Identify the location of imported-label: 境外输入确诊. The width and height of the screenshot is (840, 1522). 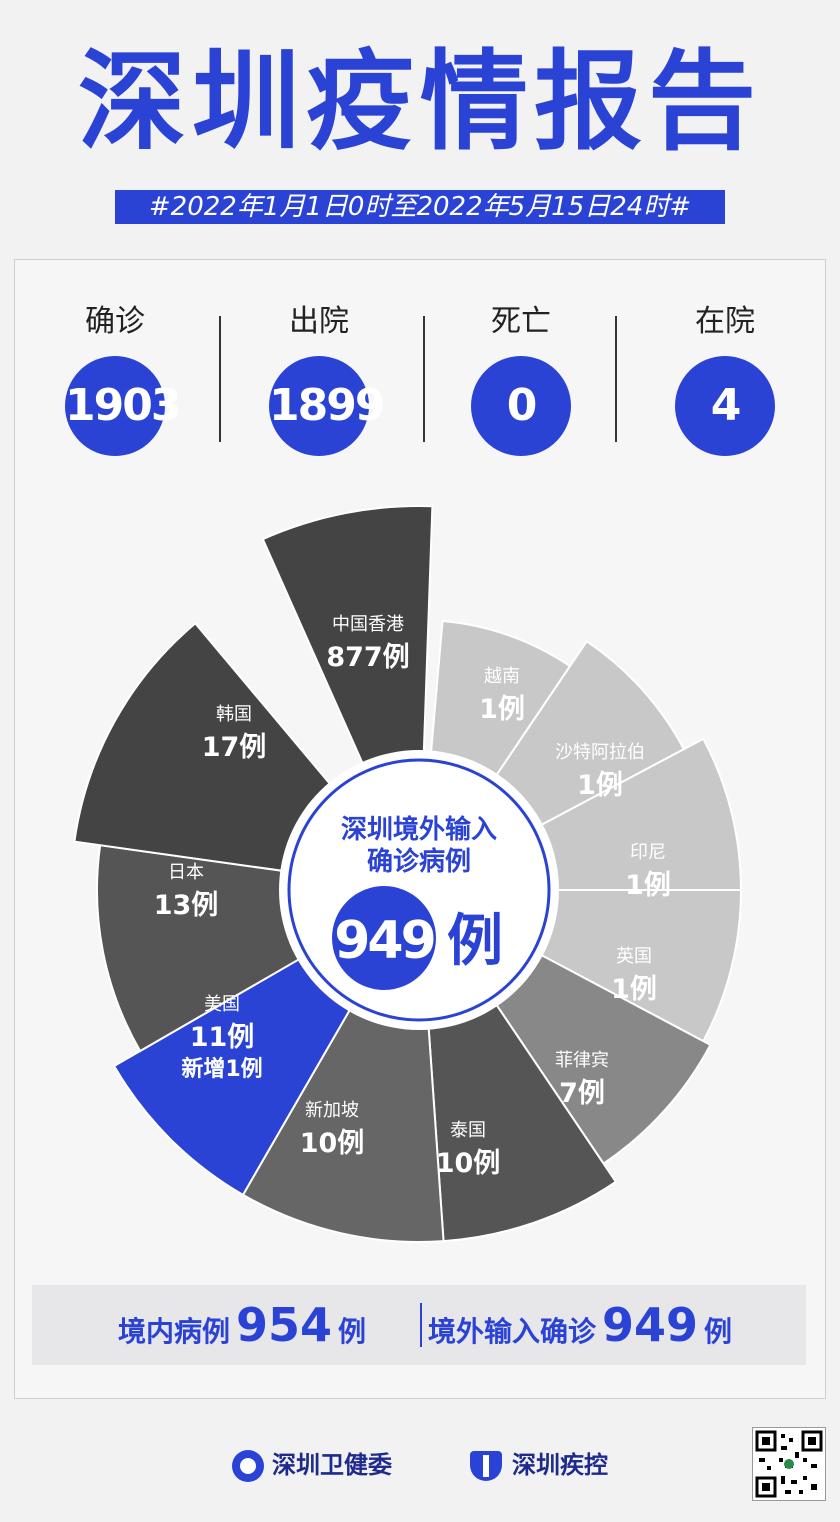
(512, 1331).